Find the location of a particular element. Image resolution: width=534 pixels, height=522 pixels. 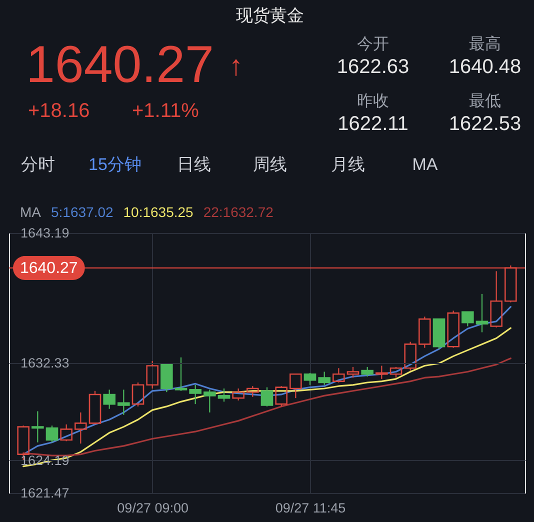

text: 今开 is located at coordinates (373, 44).